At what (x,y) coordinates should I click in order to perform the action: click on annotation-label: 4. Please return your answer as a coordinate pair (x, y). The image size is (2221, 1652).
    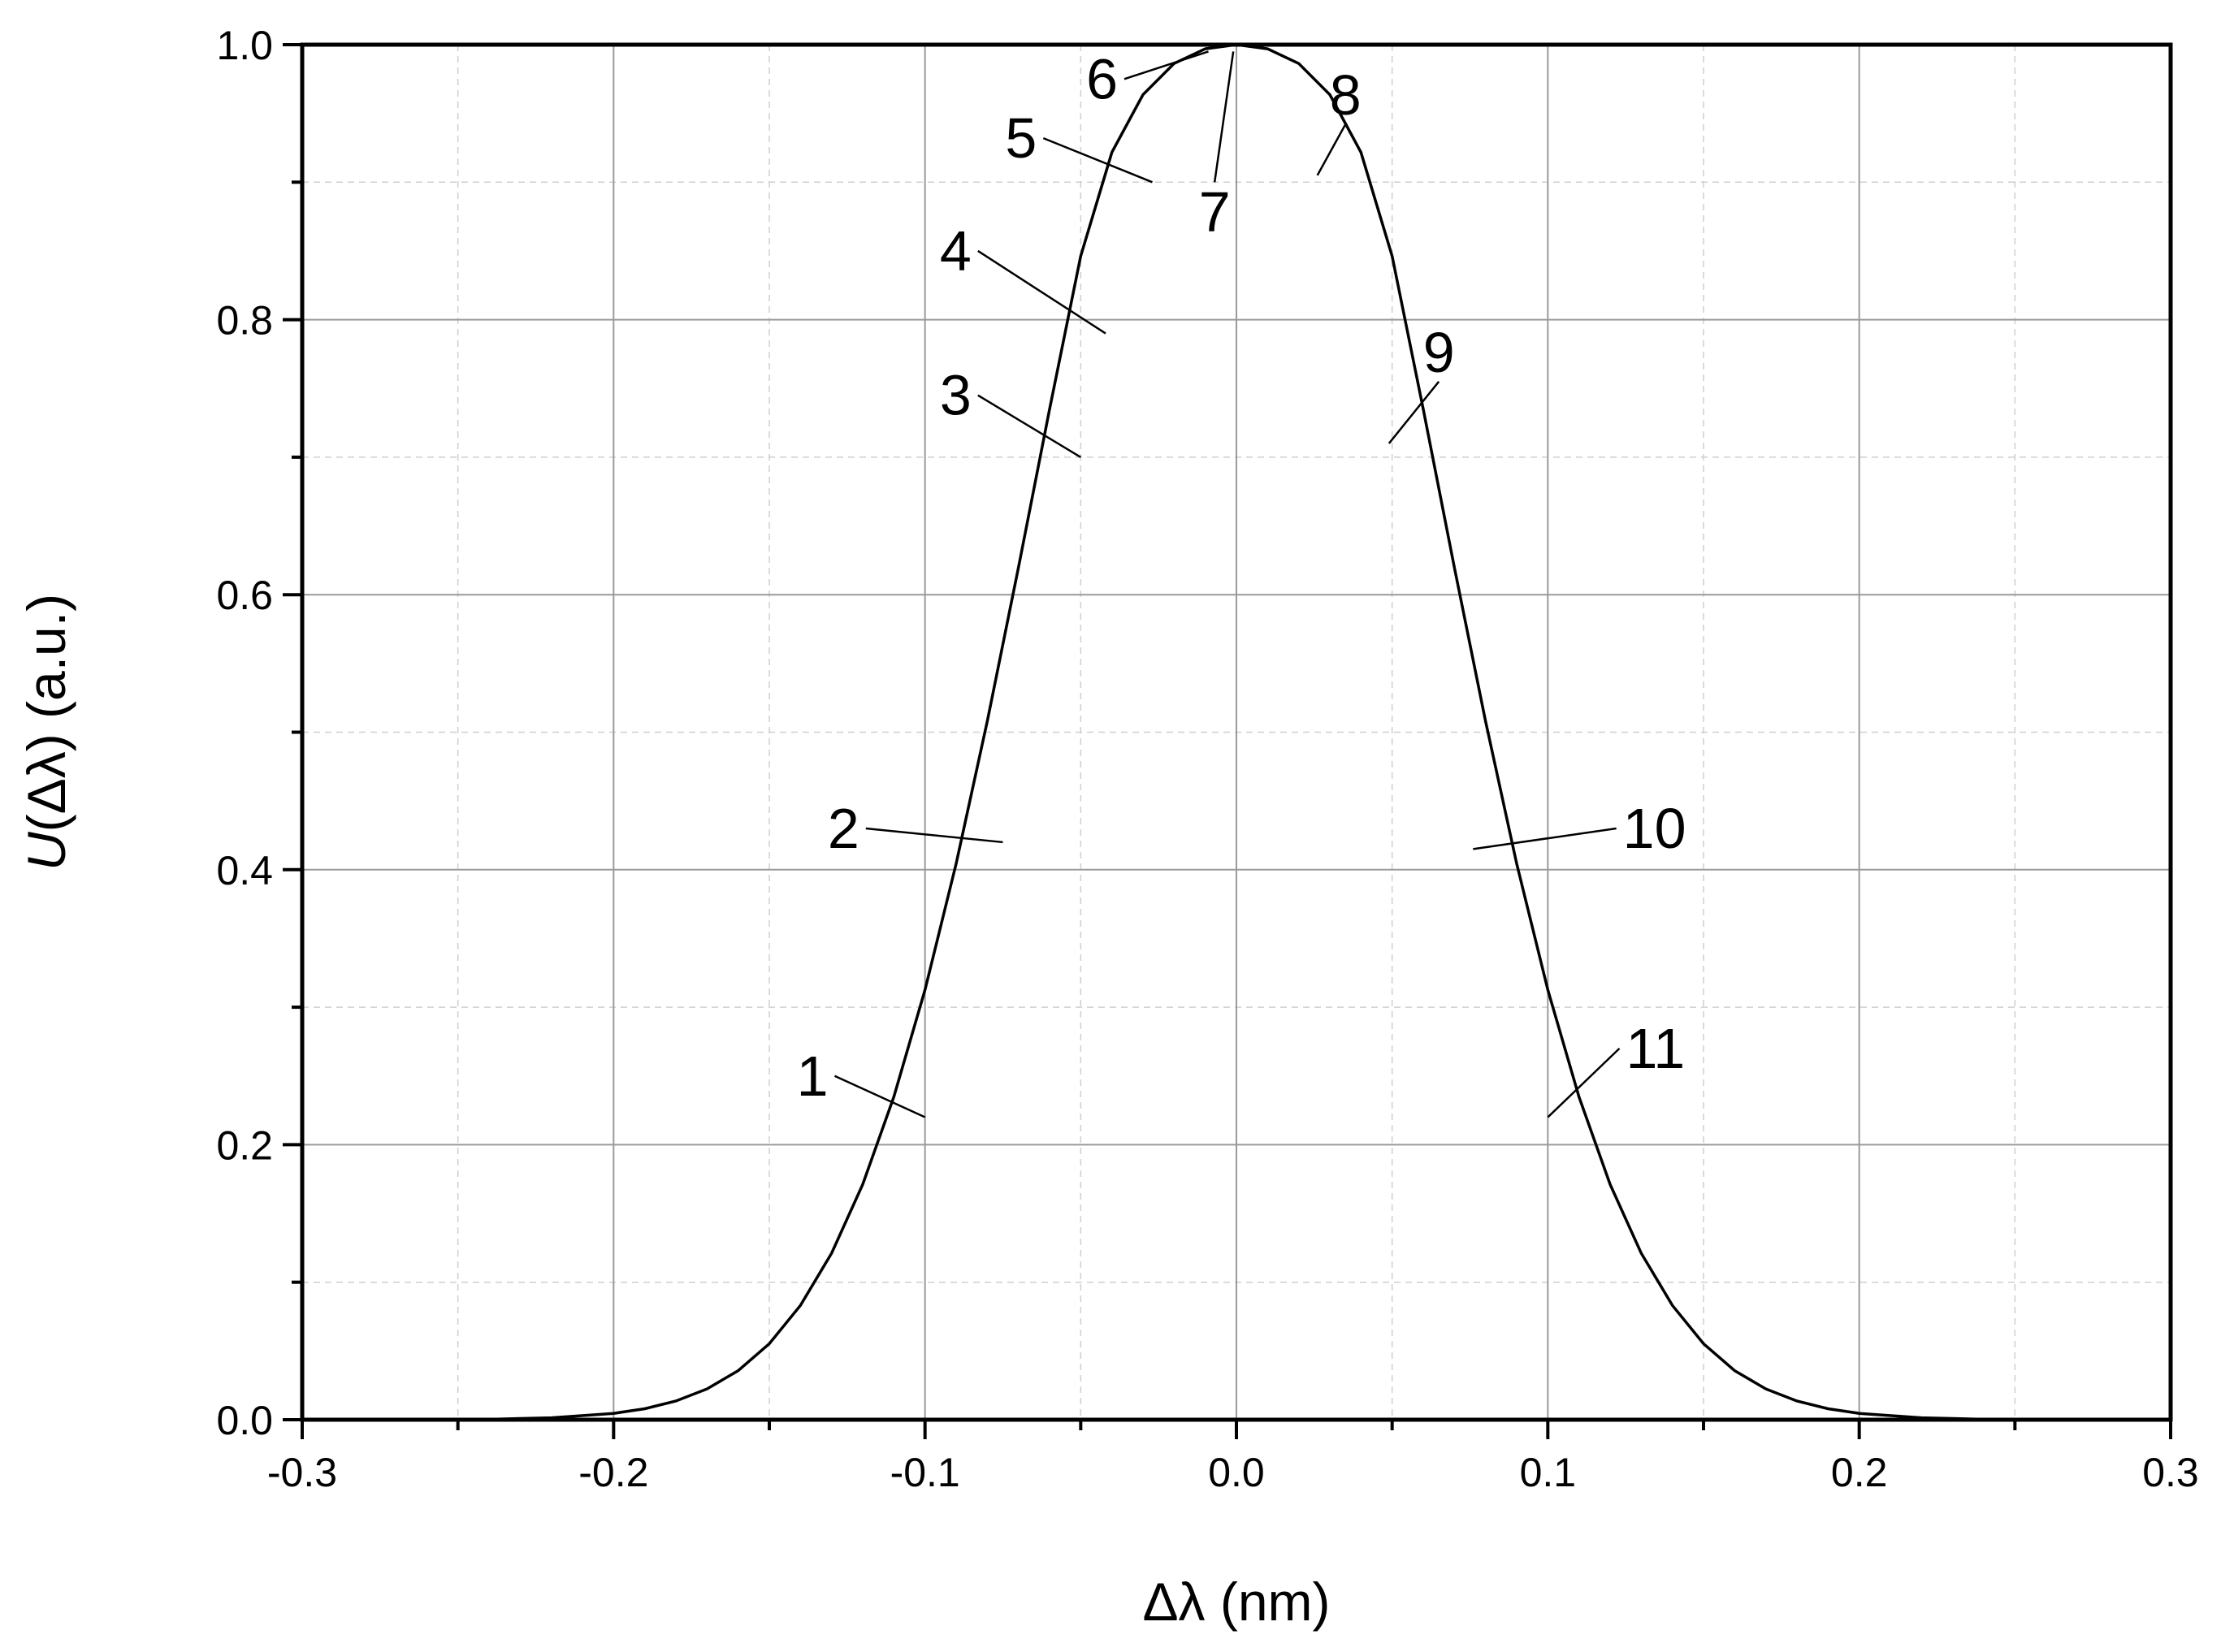
    Looking at the image, I should click on (956, 251).